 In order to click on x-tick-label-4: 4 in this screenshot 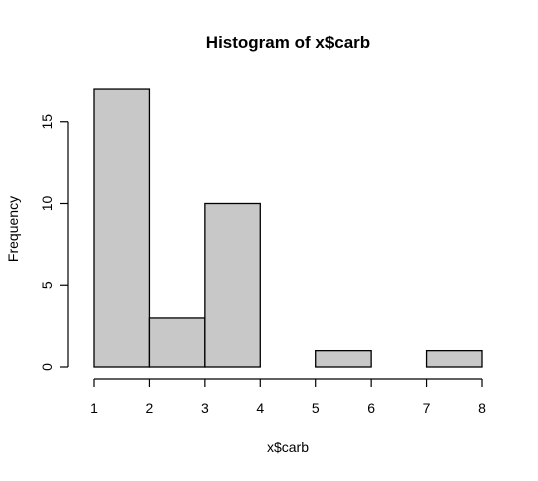, I will do `click(260, 408)`.